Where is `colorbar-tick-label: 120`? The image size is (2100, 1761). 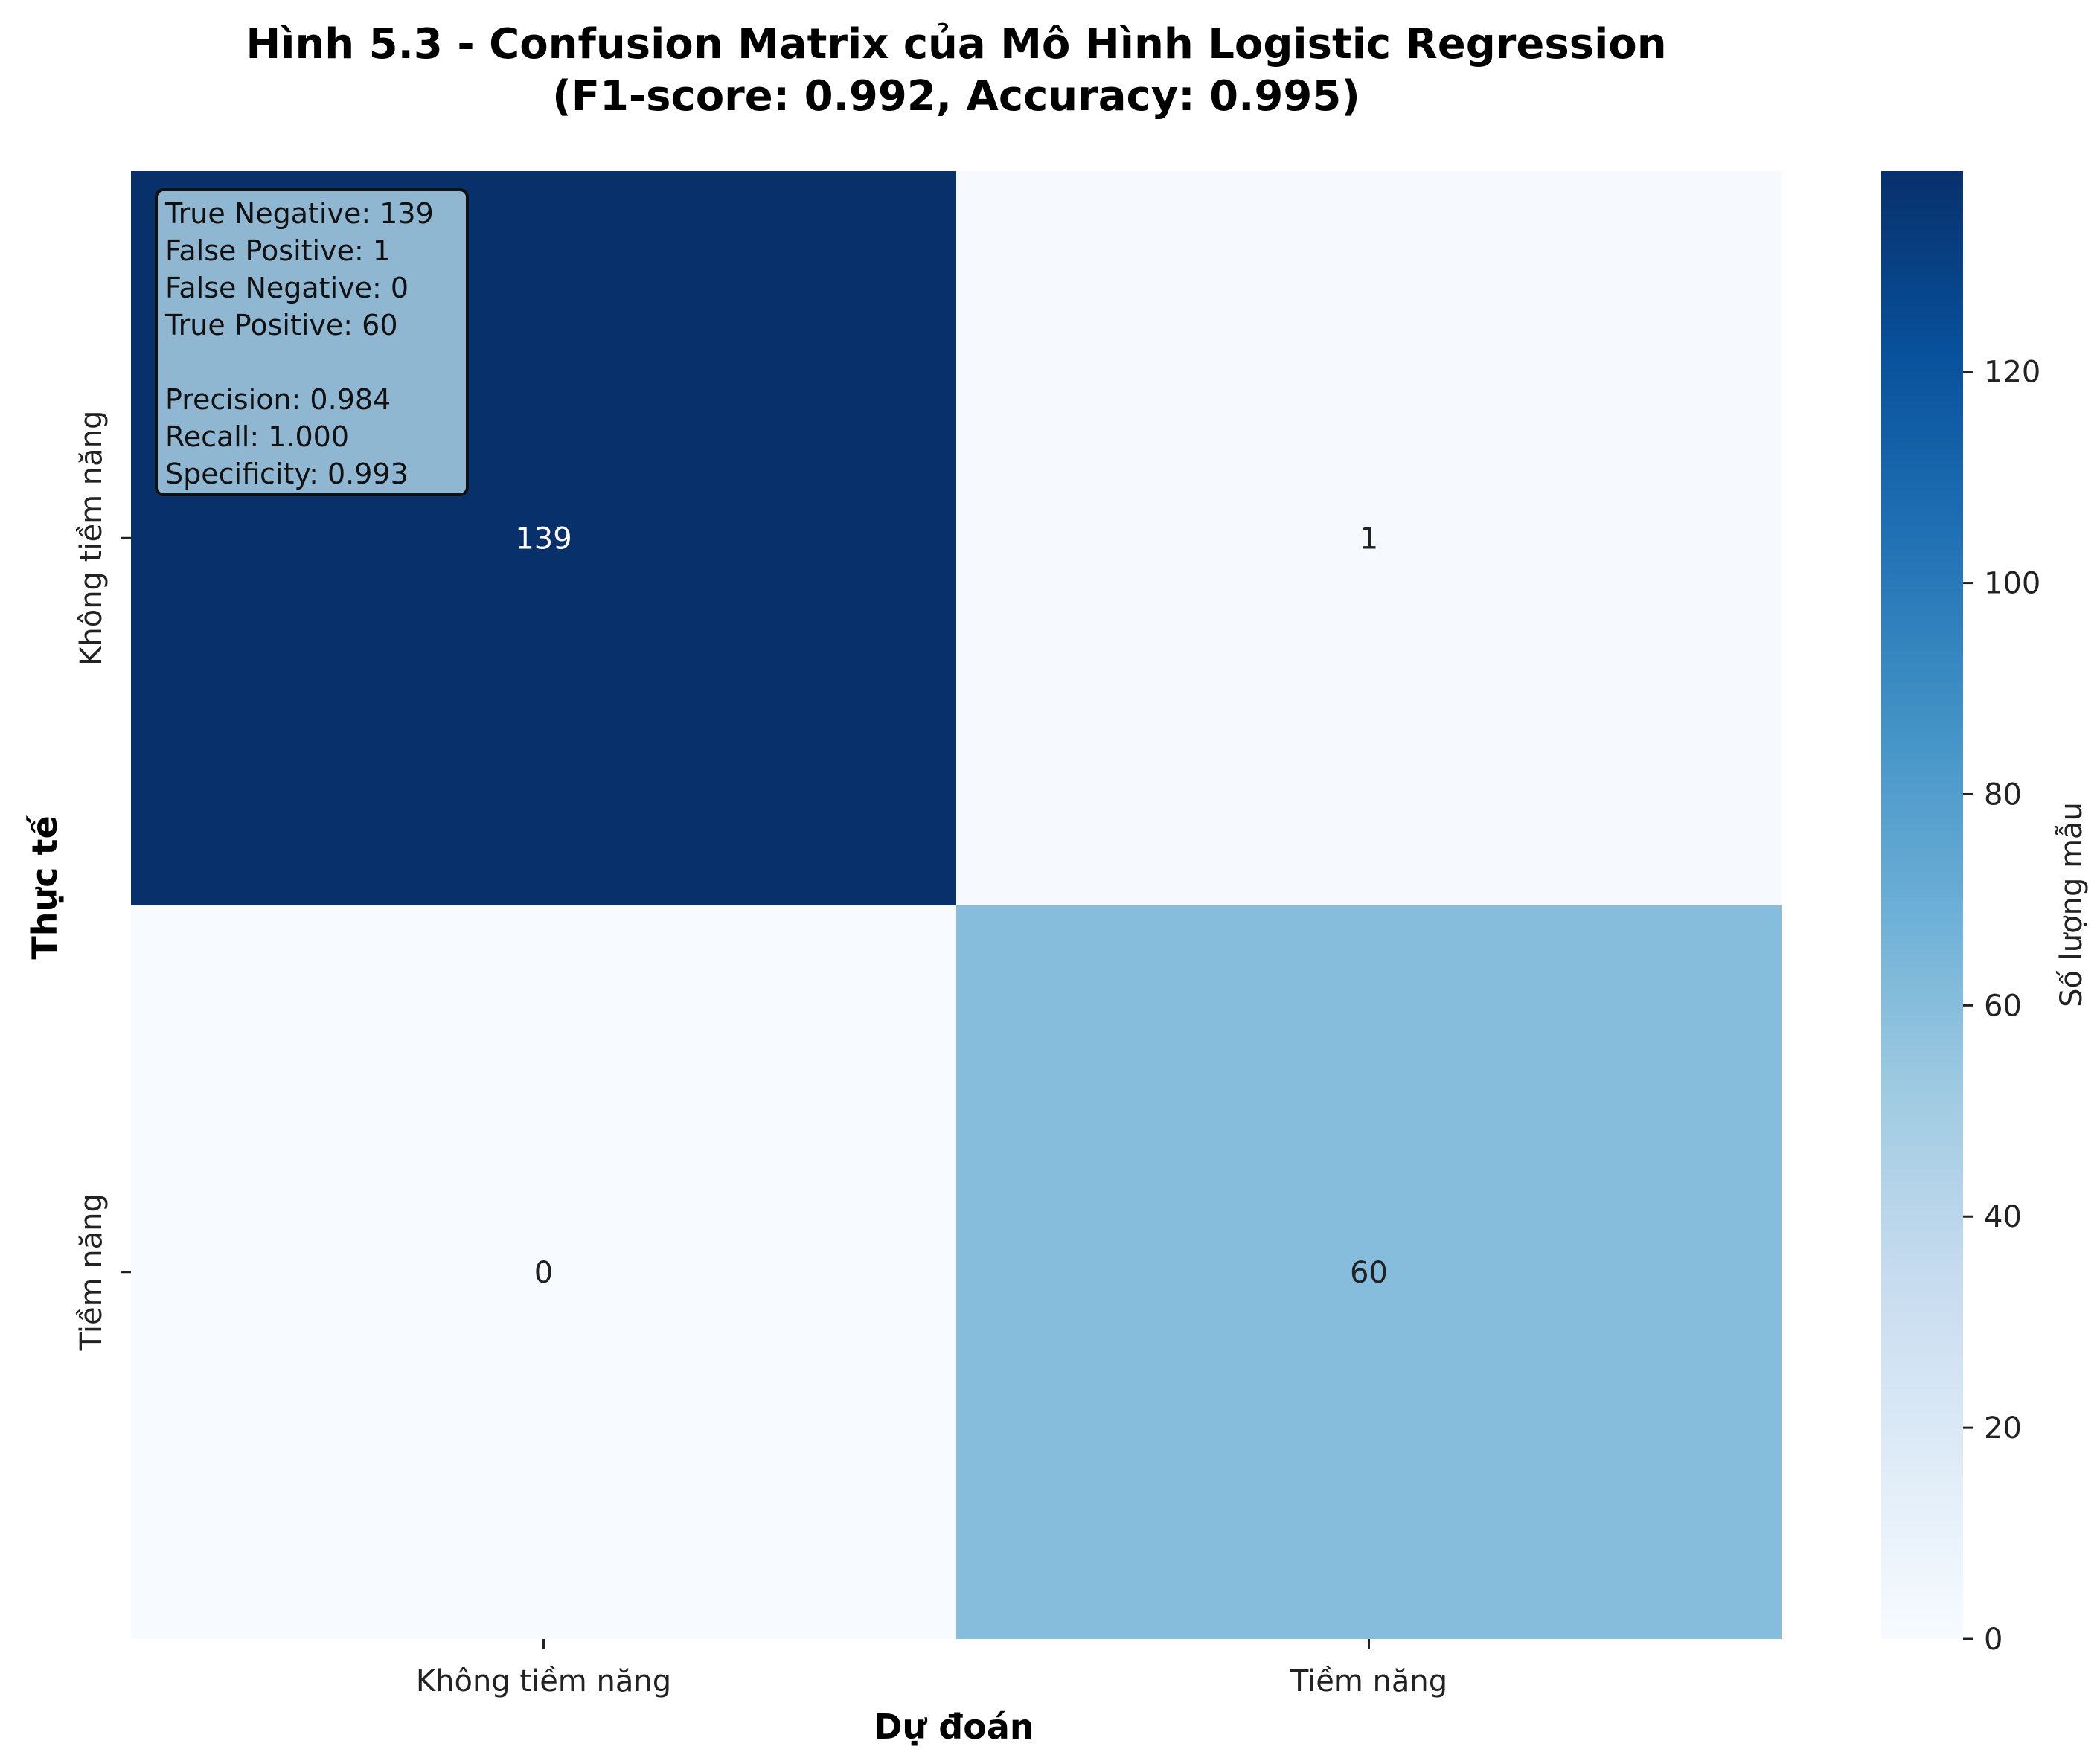 colorbar-tick-label: 120 is located at coordinates (2012, 373).